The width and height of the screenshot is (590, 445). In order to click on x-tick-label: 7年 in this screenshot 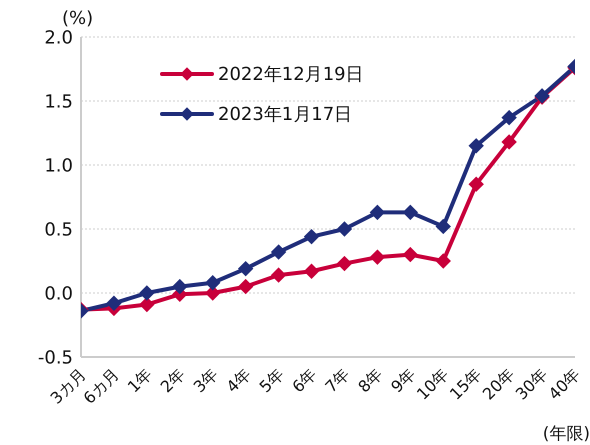, I will do `click(337, 380)`.